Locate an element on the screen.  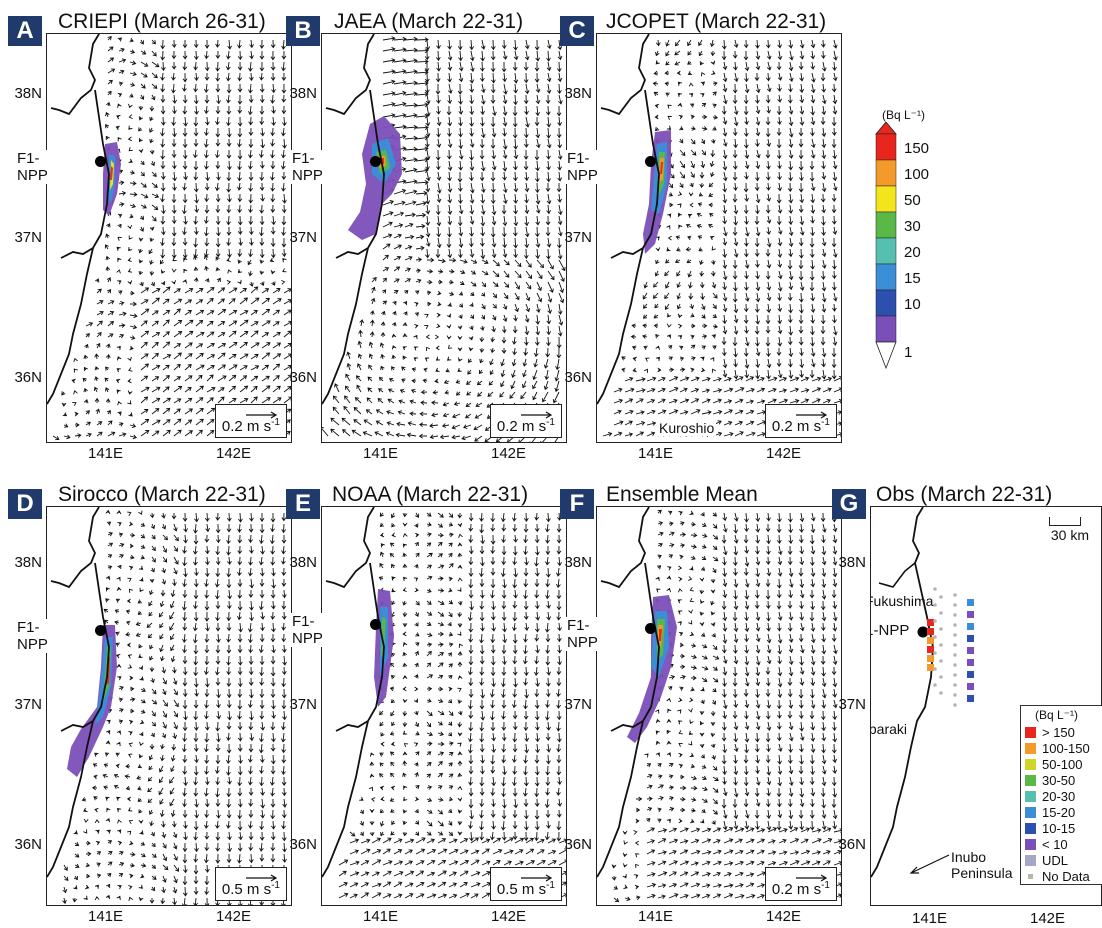
flow-field-b is located at coordinates (444, 238).